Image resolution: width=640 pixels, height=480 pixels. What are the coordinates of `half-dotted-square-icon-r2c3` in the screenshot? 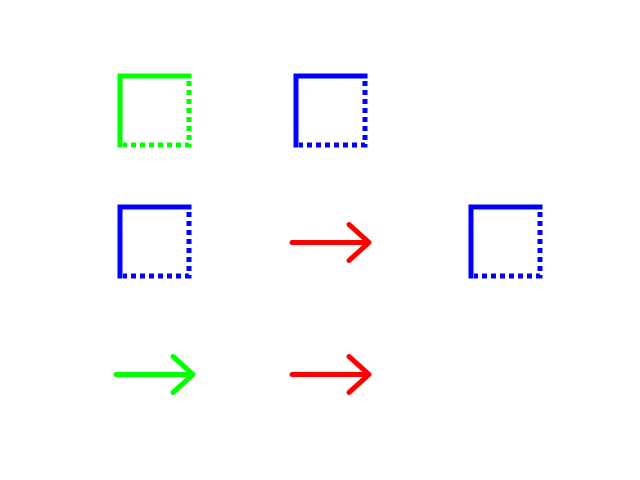 It's located at (505, 241).